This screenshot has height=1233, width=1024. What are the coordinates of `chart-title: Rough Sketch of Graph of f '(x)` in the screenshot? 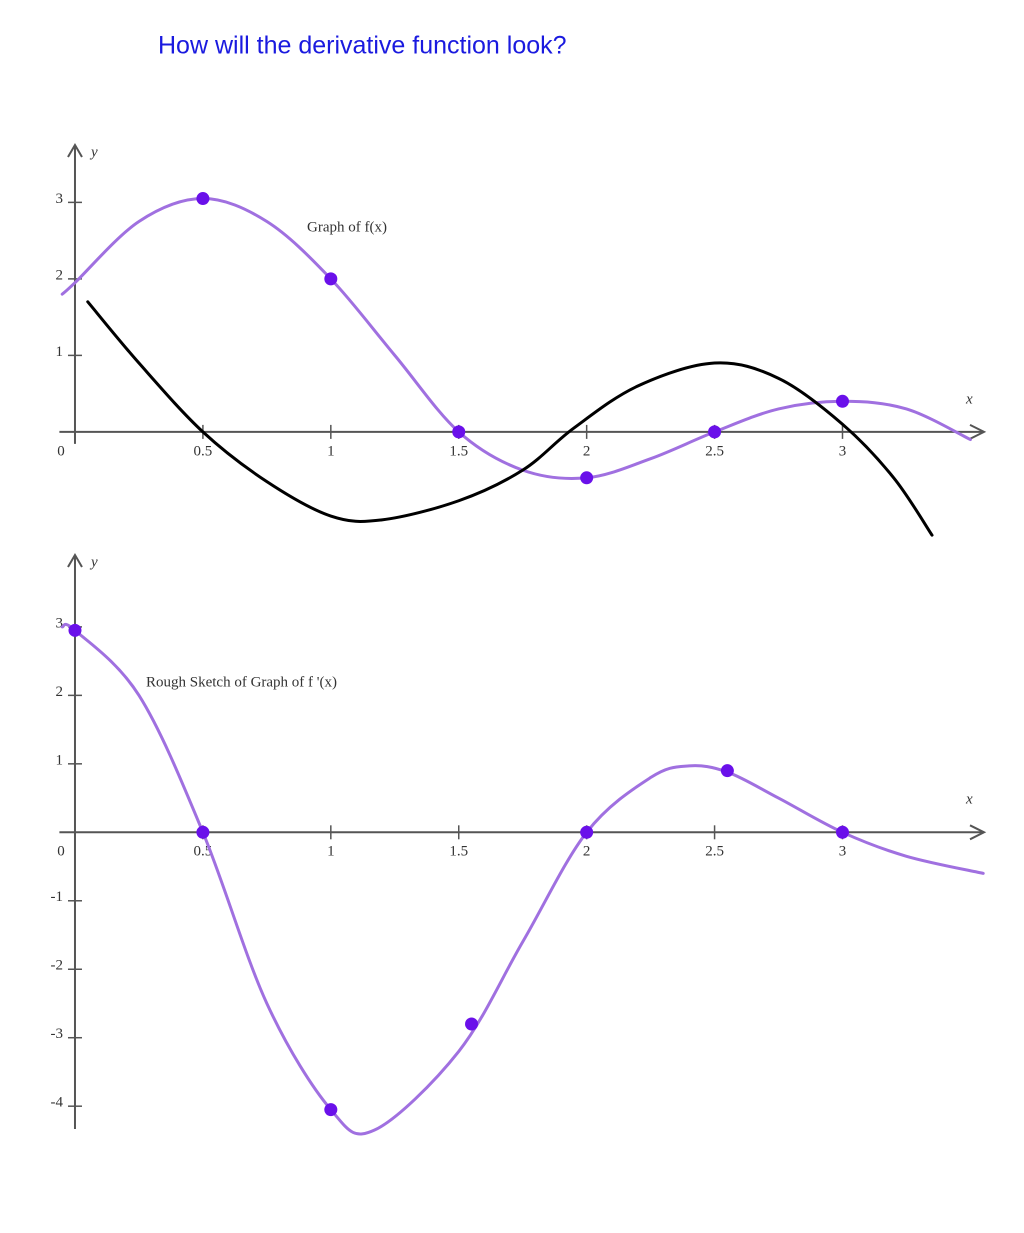 It's located at (241, 682).